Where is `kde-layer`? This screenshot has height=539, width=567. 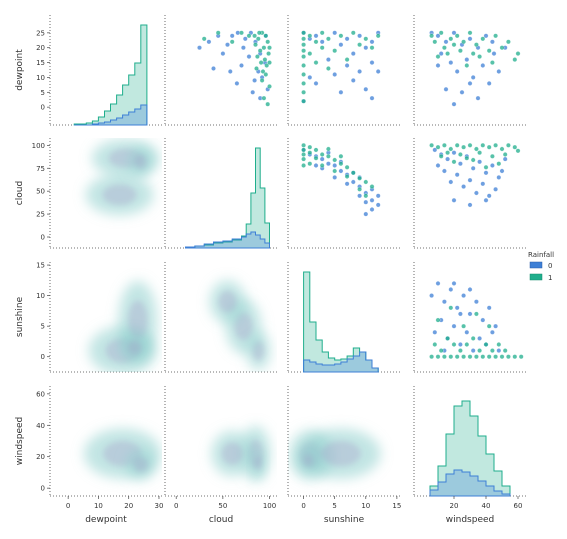 kde-layer is located at coordinates (122, 177).